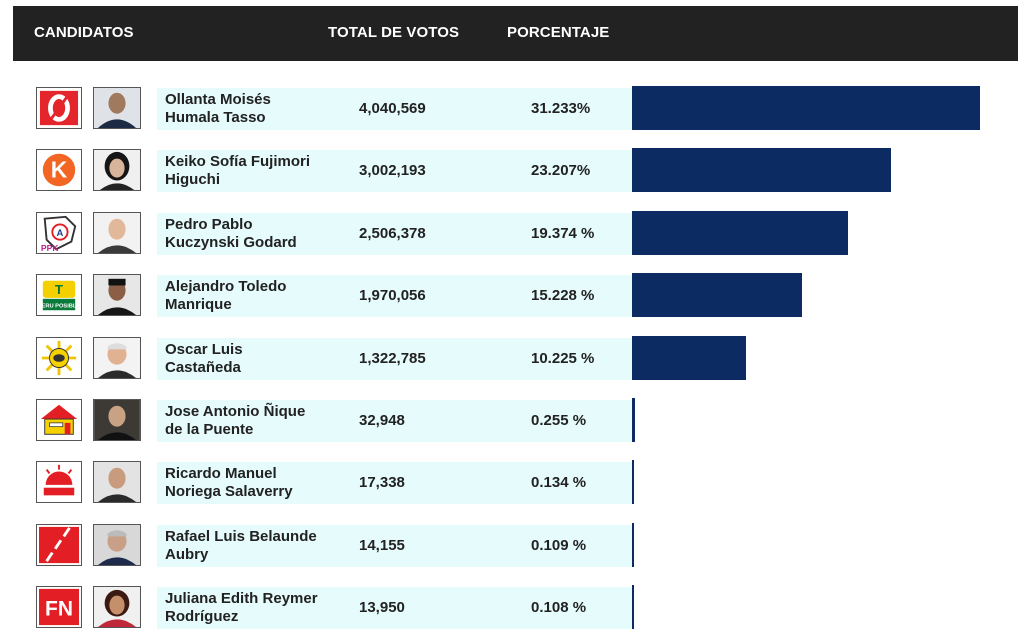 The height and width of the screenshot is (634, 1022). What do you see at coordinates (202, 616) in the screenshot?
I see `candidate-name-line2: Rodríguez` at bounding box center [202, 616].